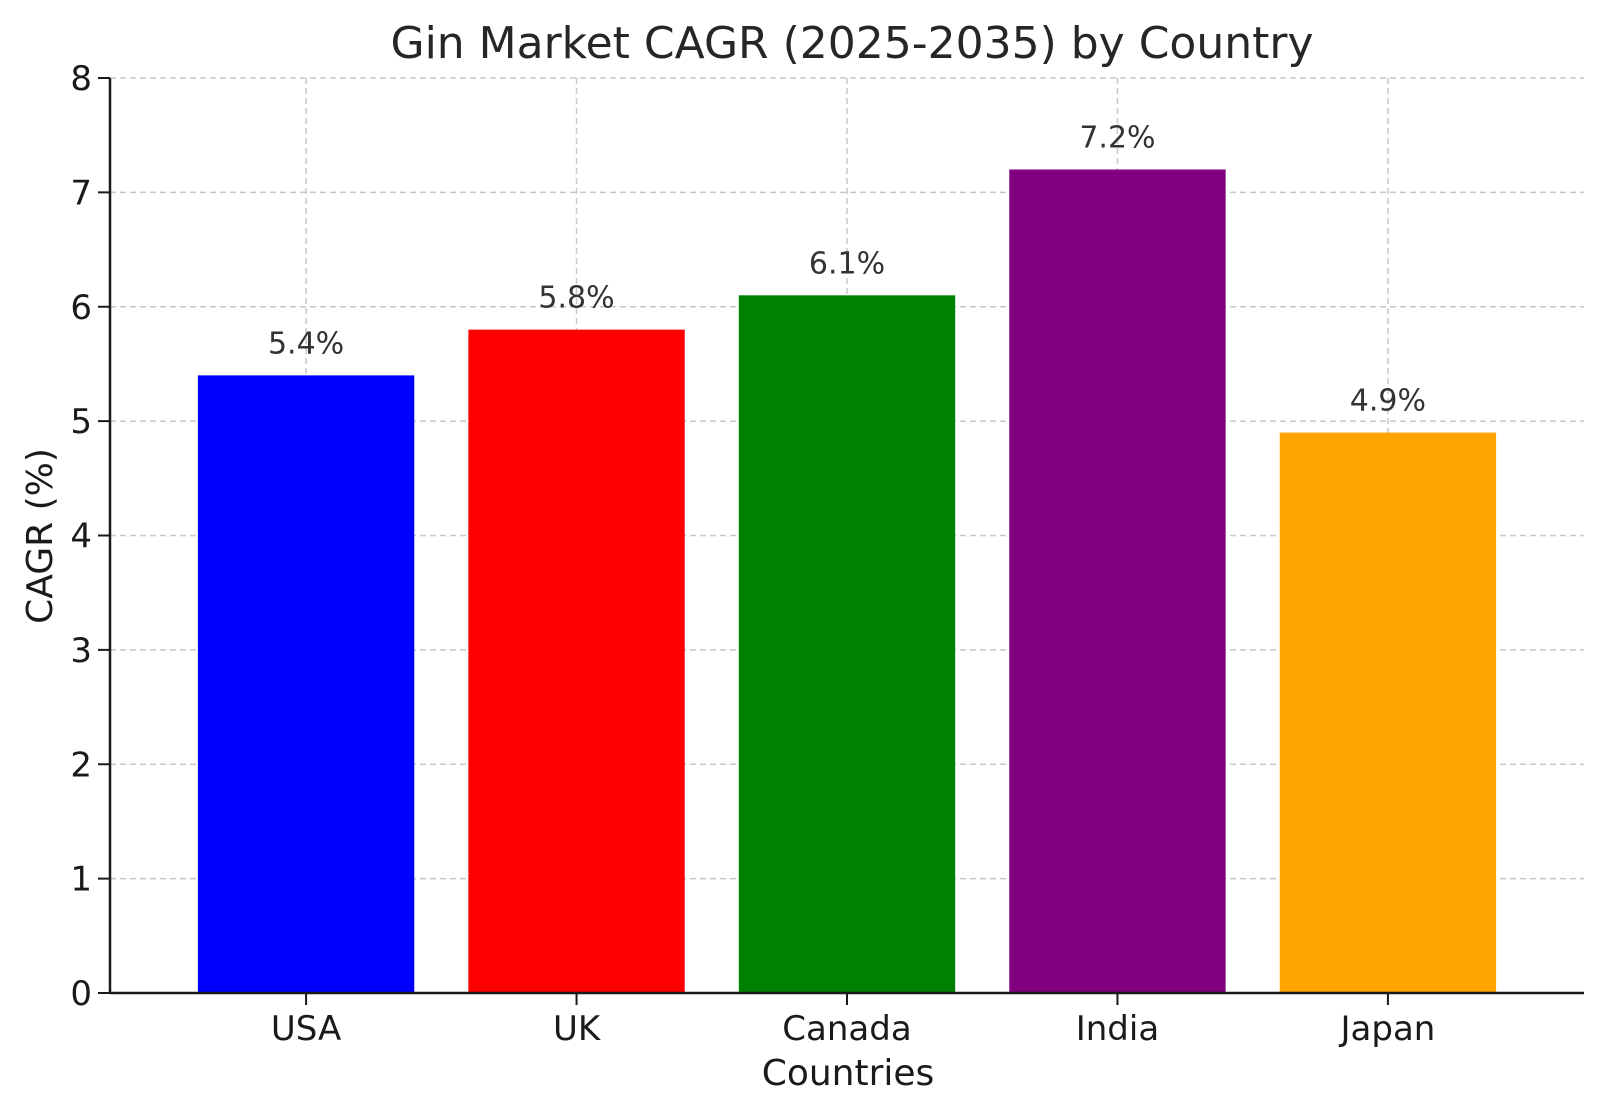 The height and width of the screenshot is (1112, 1600). Describe the element at coordinates (1117, 138) in the screenshot. I see `data-label-india: 7.2%` at that location.